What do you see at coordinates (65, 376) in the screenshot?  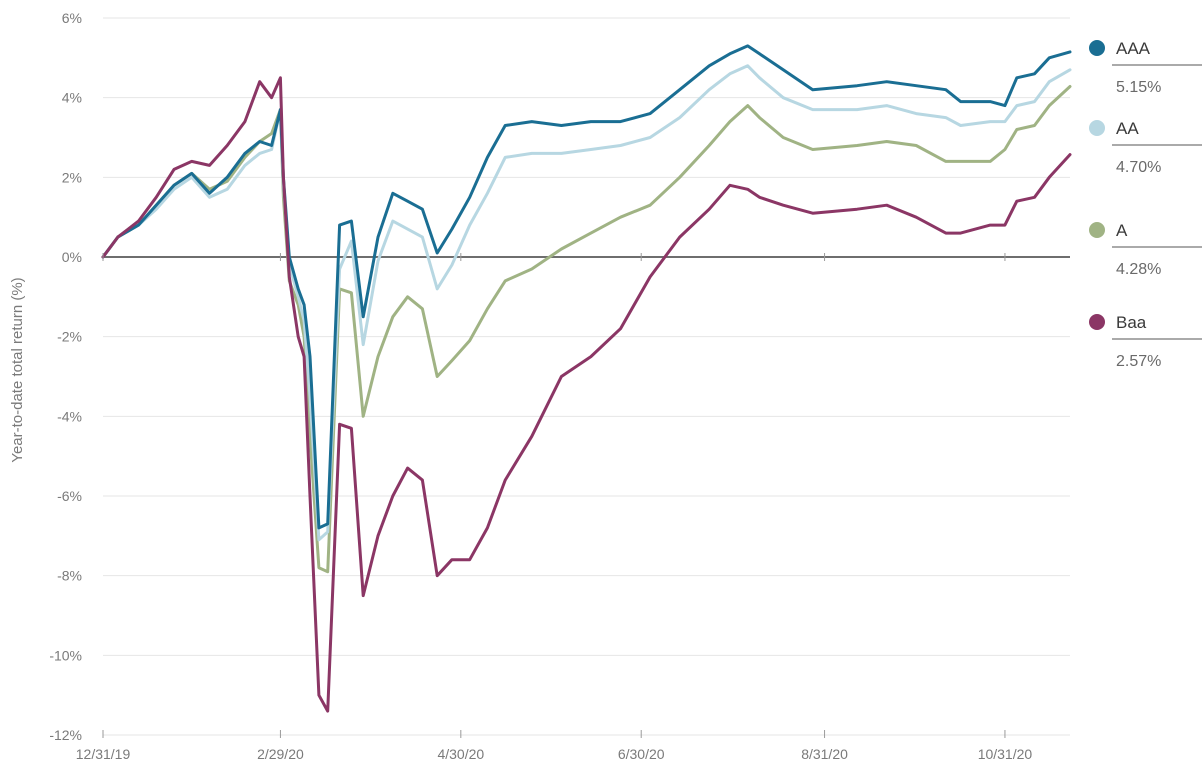 I see `y-axis-ticks: 6% 4% 2% 0% -2% -4% -6% -8% -10% -12%` at bounding box center [65, 376].